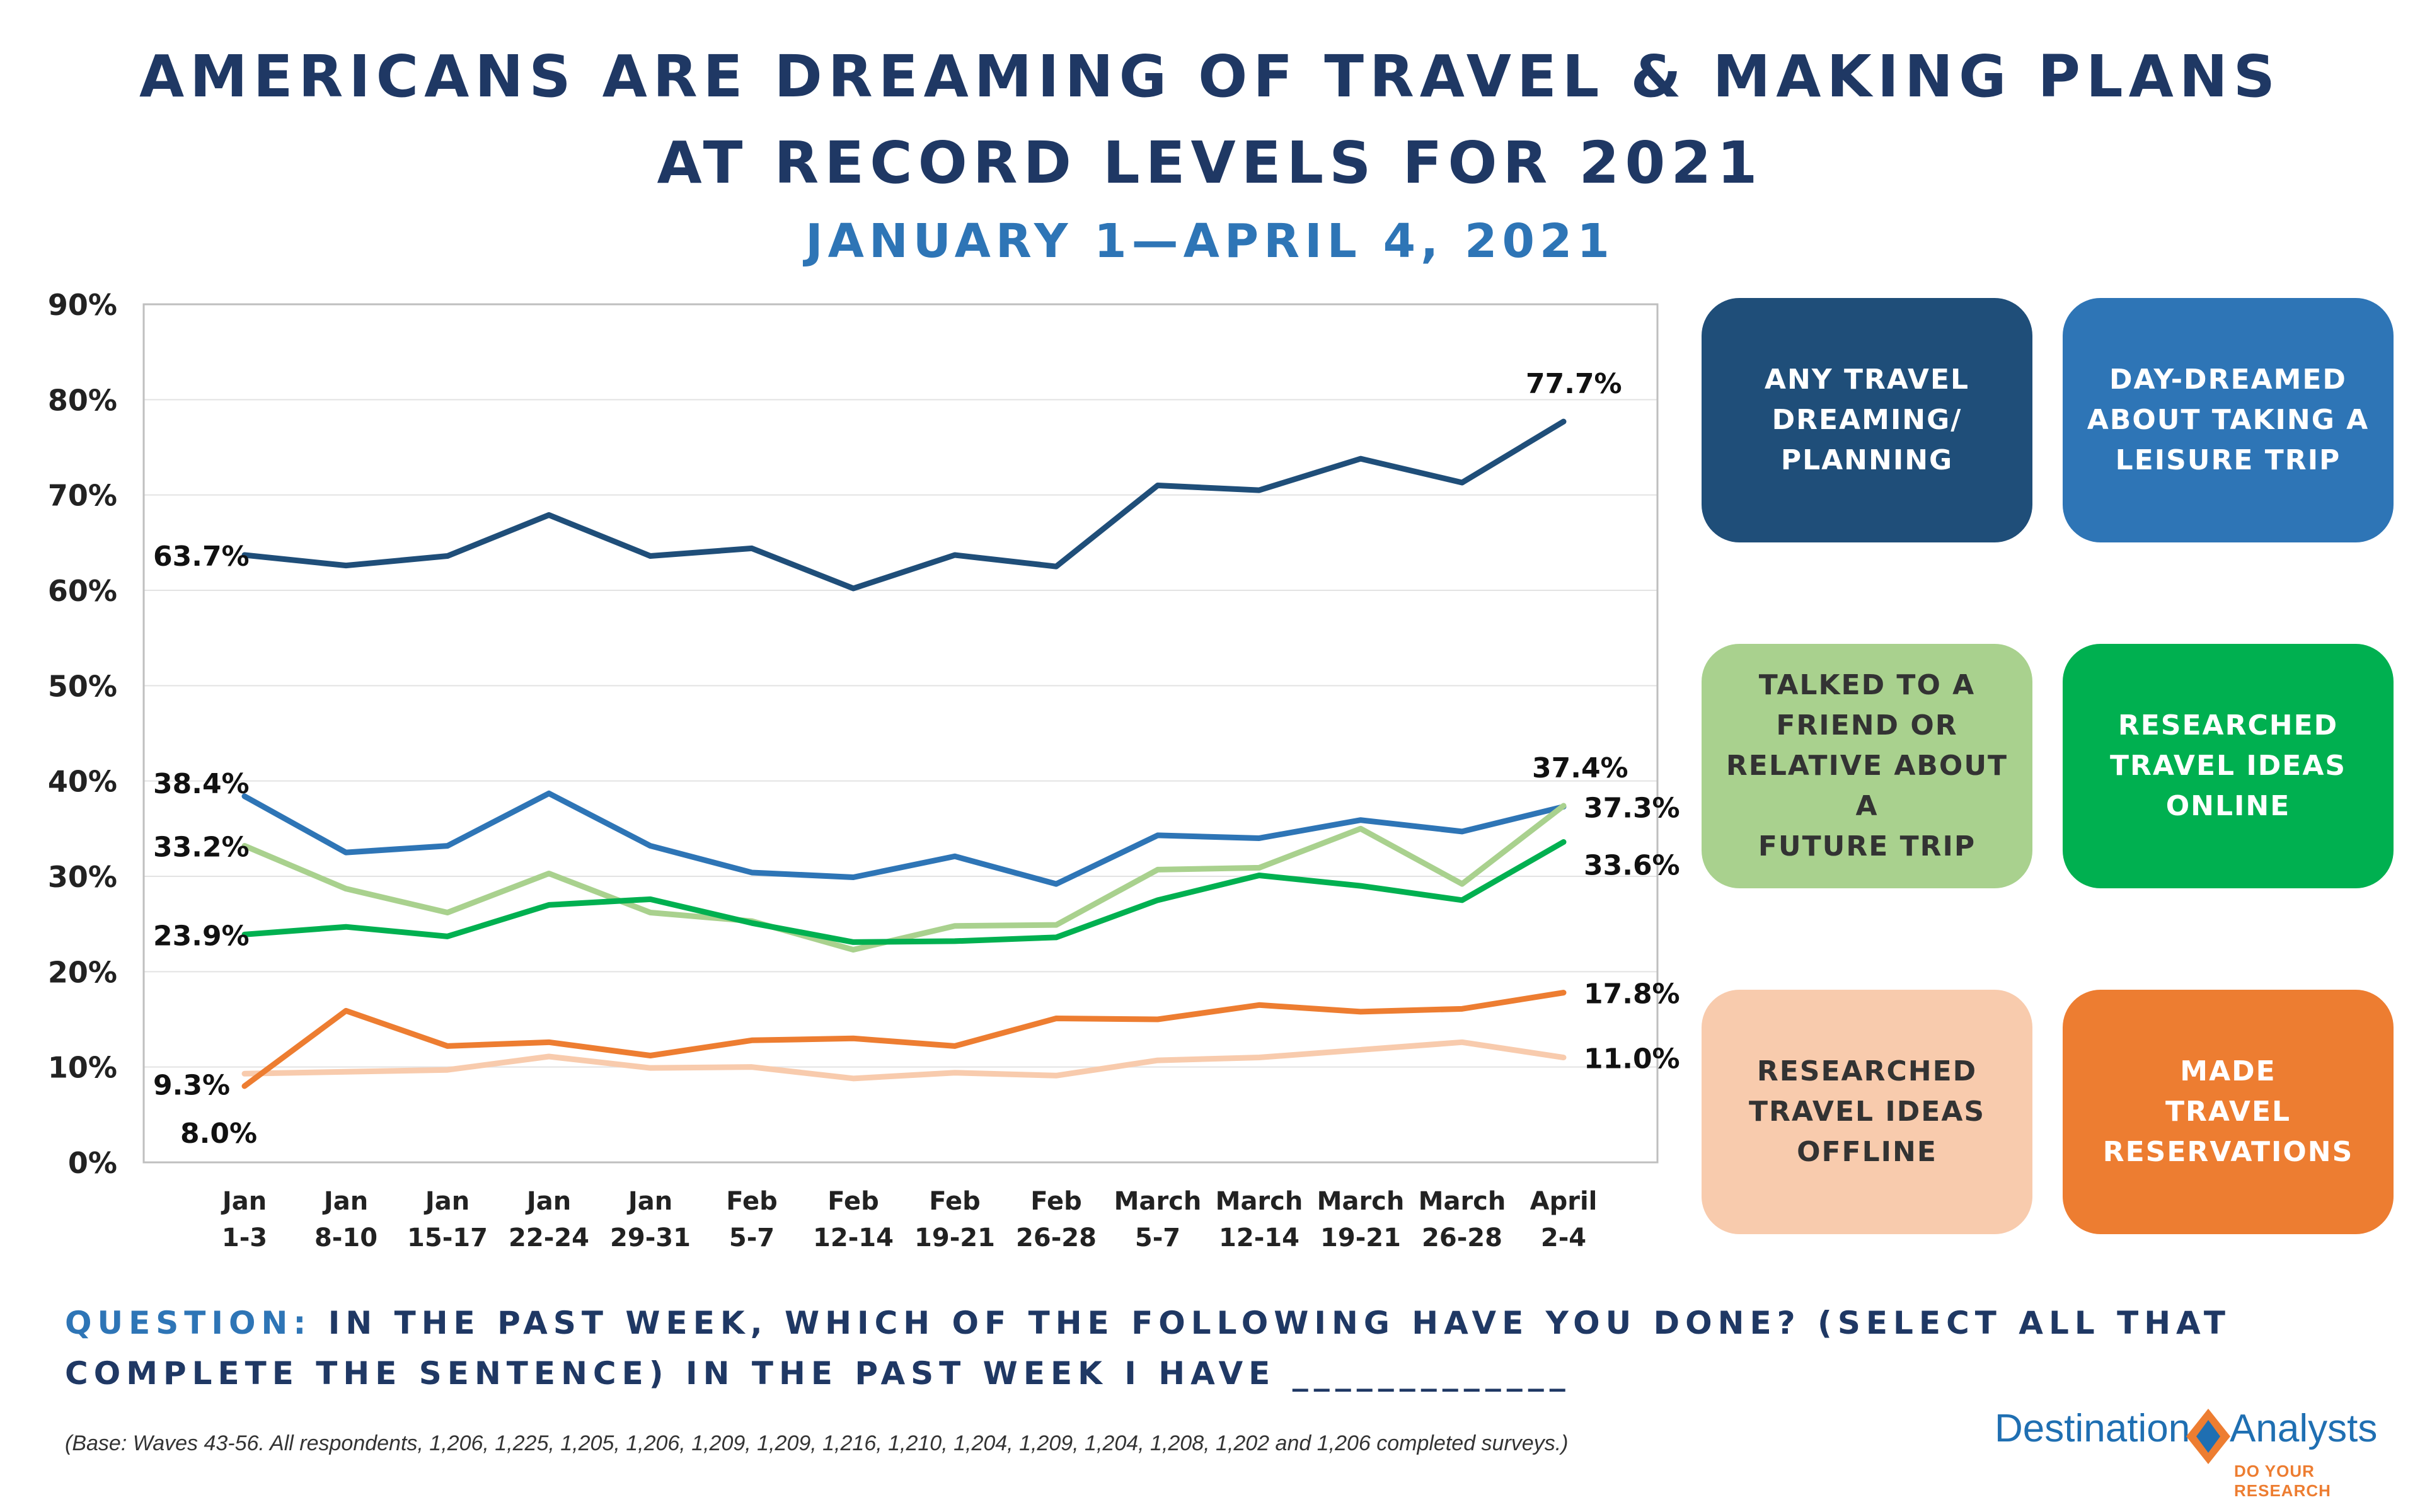 The image size is (2420, 1512). What do you see at coordinates (2304, 1428) in the screenshot?
I see `logo-word-analysts: Analysts` at bounding box center [2304, 1428].